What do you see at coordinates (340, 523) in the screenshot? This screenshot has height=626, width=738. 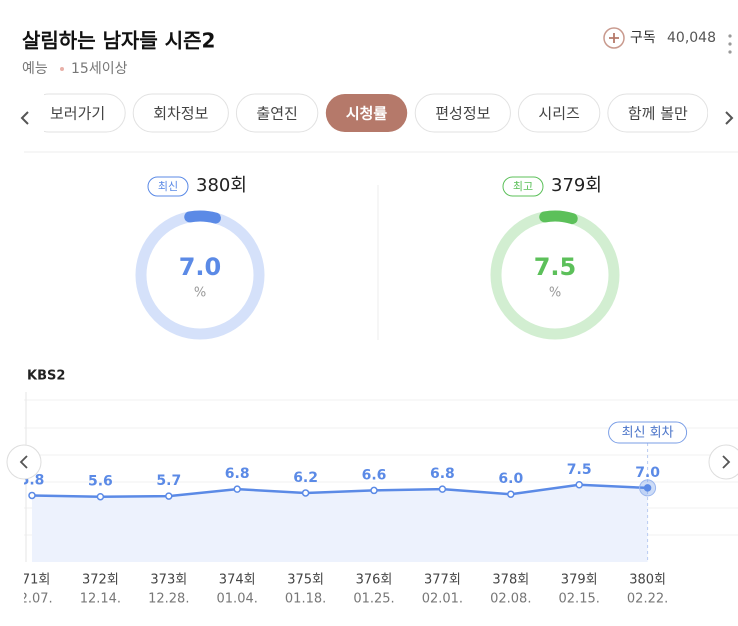 I see `area` at bounding box center [340, 523].